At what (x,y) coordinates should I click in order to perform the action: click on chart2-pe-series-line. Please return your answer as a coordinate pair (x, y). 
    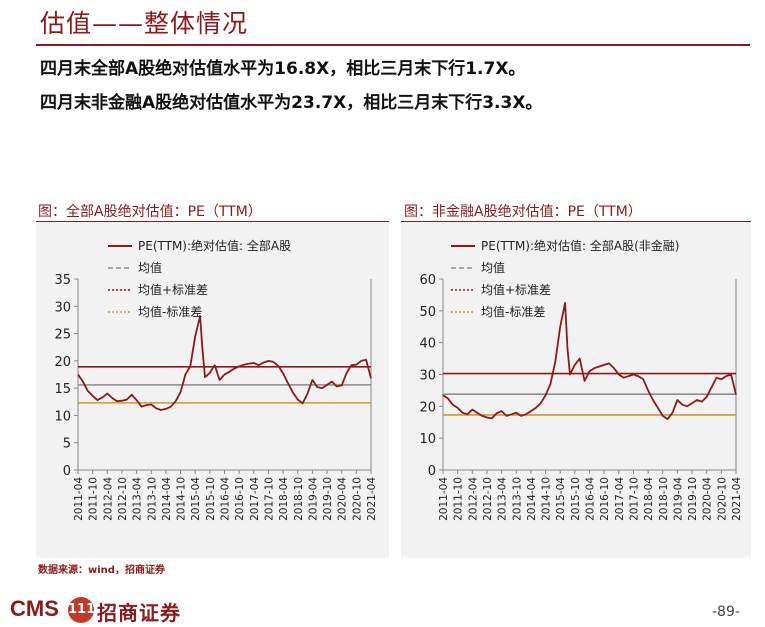
    Looking at the image, I should click on (589, 361).